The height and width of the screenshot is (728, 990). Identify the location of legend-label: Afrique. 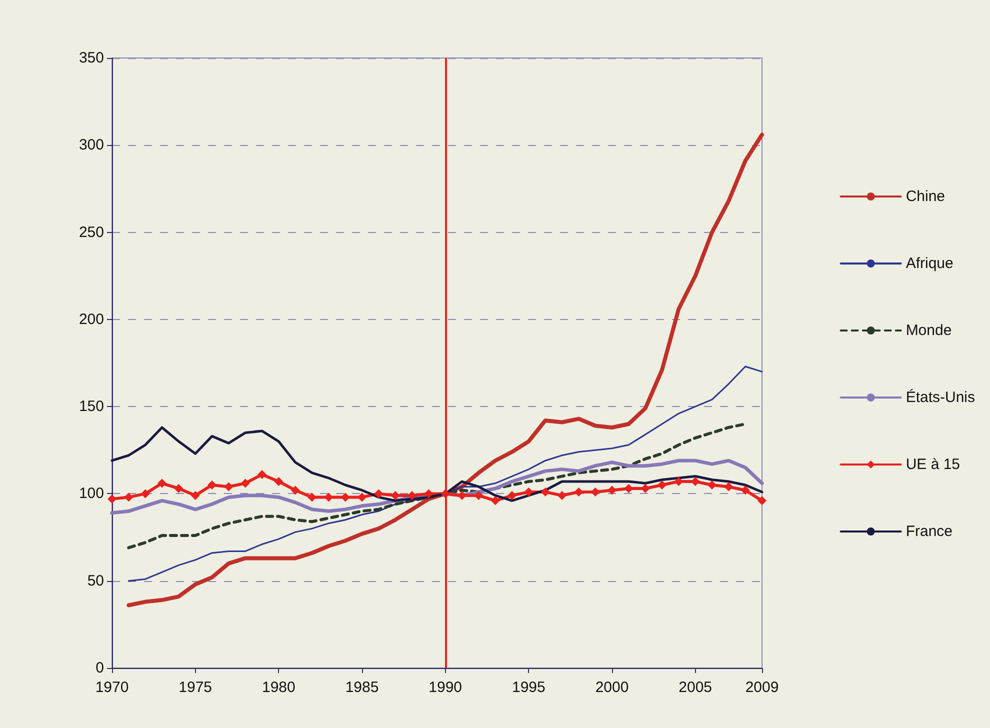
(930, 263).